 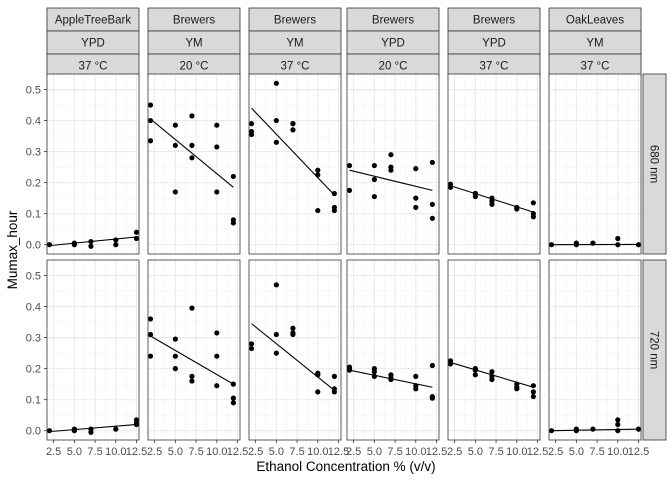 What do you see at coordinates (595, 21) in the screenshot?
I see `facet-strip-label: OakLeaves` at bounding box center [595, 21].